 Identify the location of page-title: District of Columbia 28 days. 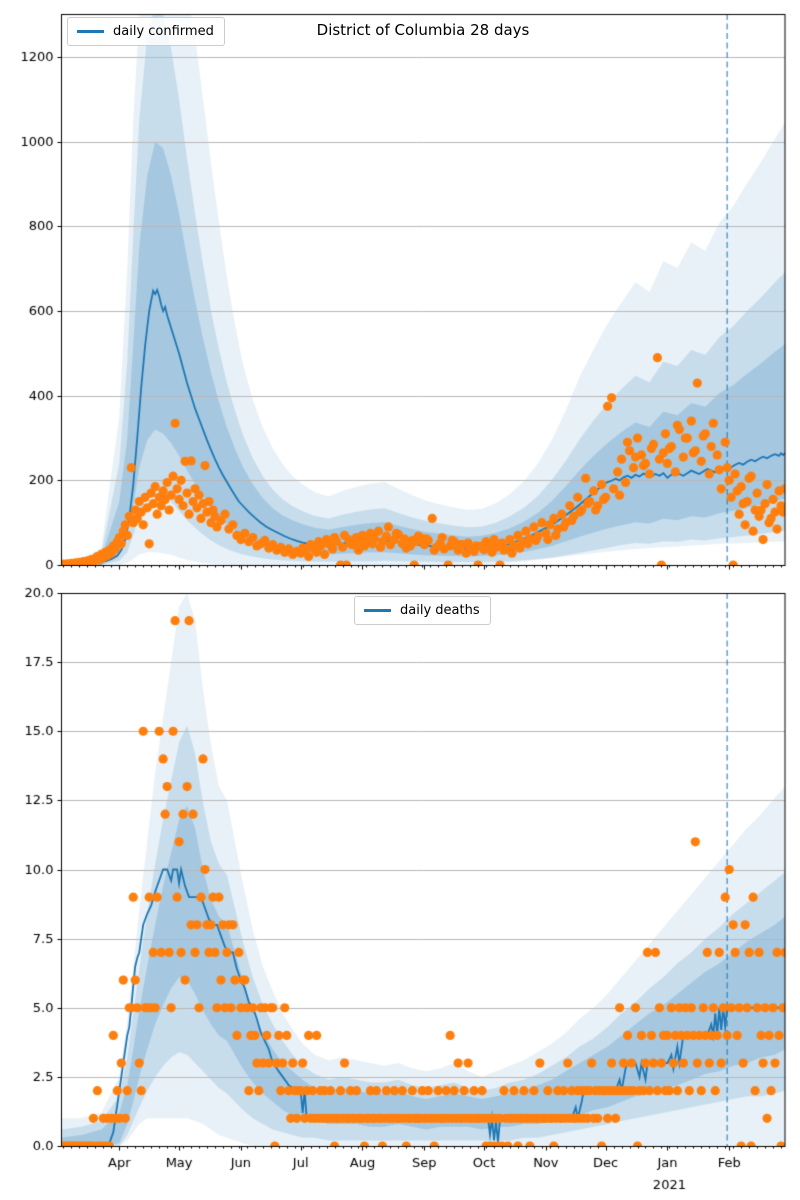
(423, 30).